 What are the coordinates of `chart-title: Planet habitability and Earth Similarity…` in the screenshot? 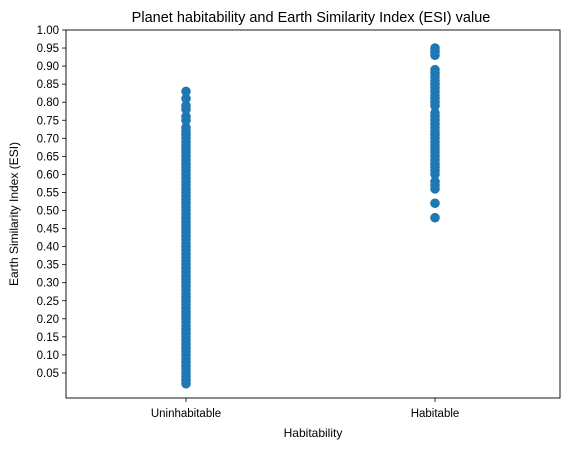 It's located at (311, 18).